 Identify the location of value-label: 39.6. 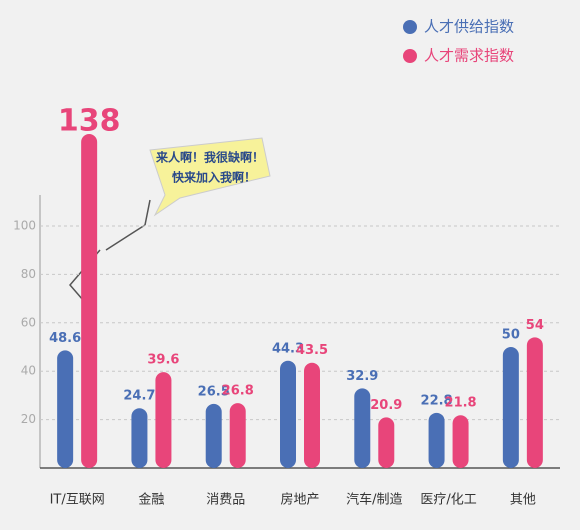
(163, 360).